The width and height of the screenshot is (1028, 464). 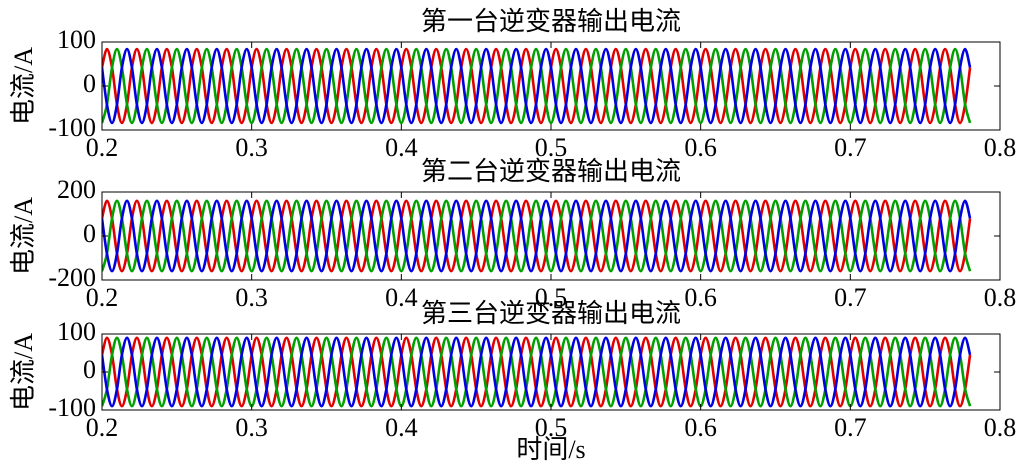 What do you see at coordinates (72, 277) in the screenshot?
I see `y-tick-label: -200` at bounding box center [72, 277].